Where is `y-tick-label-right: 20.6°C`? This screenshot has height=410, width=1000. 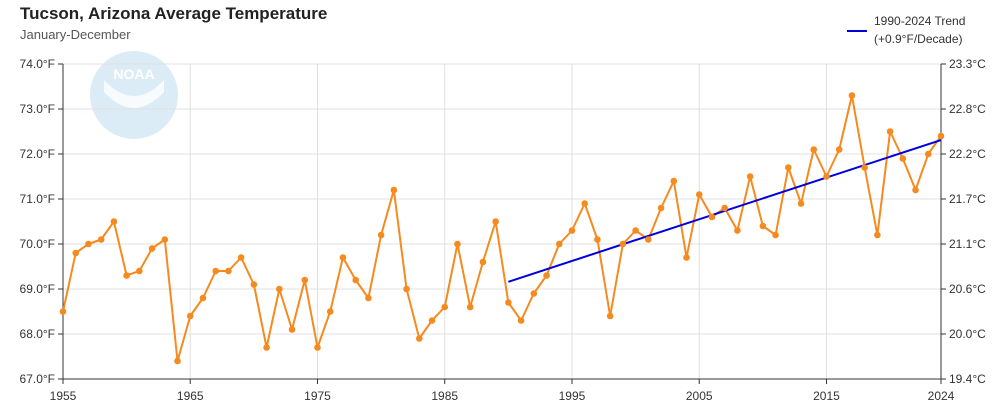 y-tick-label-right: 20.6°C is located at coordinates (967, 289).